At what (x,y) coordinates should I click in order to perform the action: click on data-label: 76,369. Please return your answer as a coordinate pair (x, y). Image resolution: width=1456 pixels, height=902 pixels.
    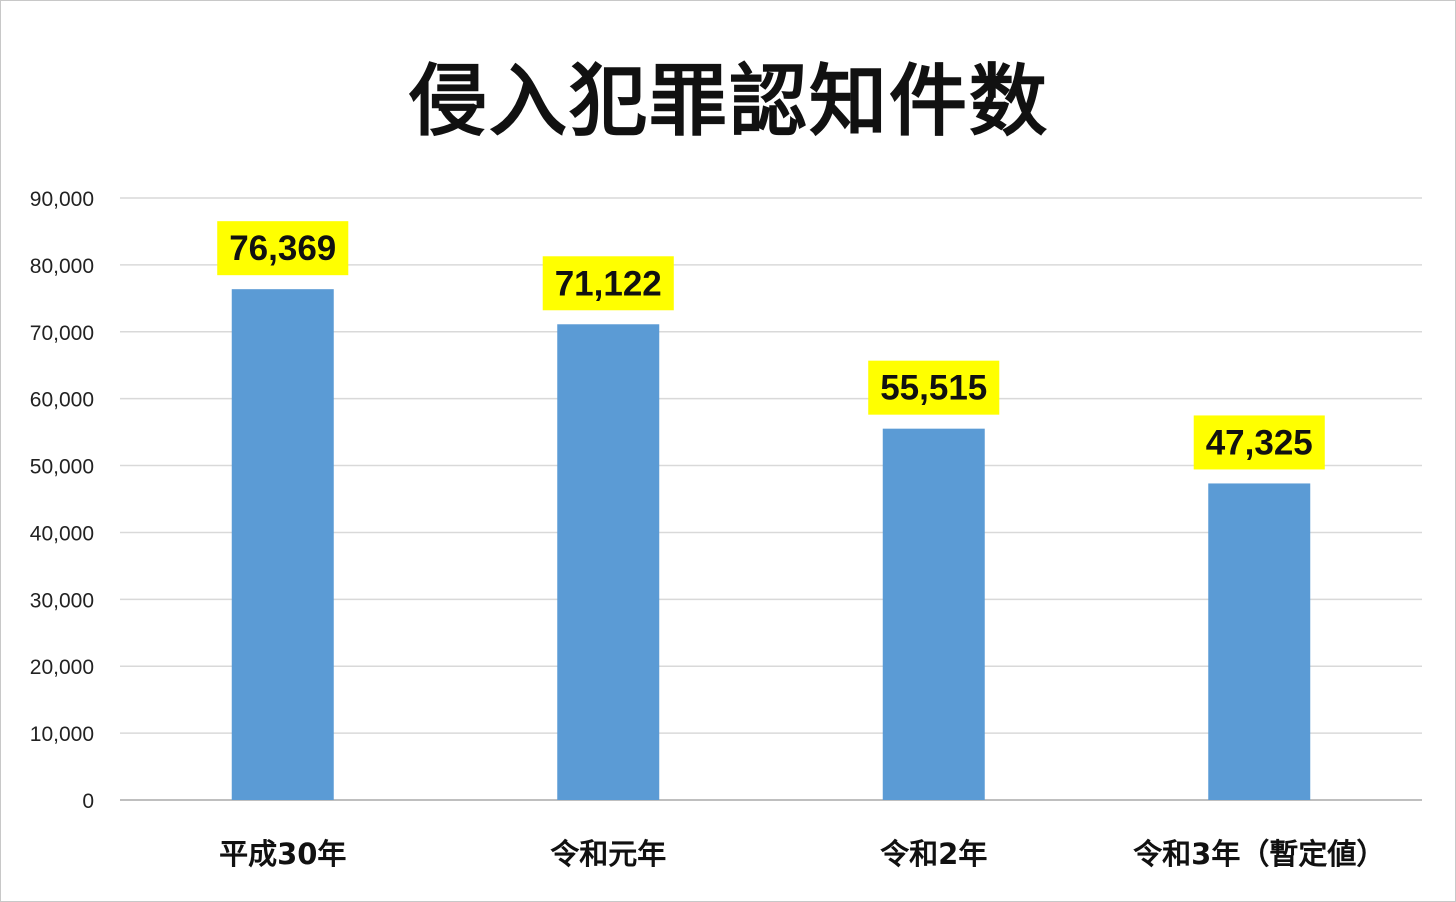
    Looking at the image, I should click on (282, 248).